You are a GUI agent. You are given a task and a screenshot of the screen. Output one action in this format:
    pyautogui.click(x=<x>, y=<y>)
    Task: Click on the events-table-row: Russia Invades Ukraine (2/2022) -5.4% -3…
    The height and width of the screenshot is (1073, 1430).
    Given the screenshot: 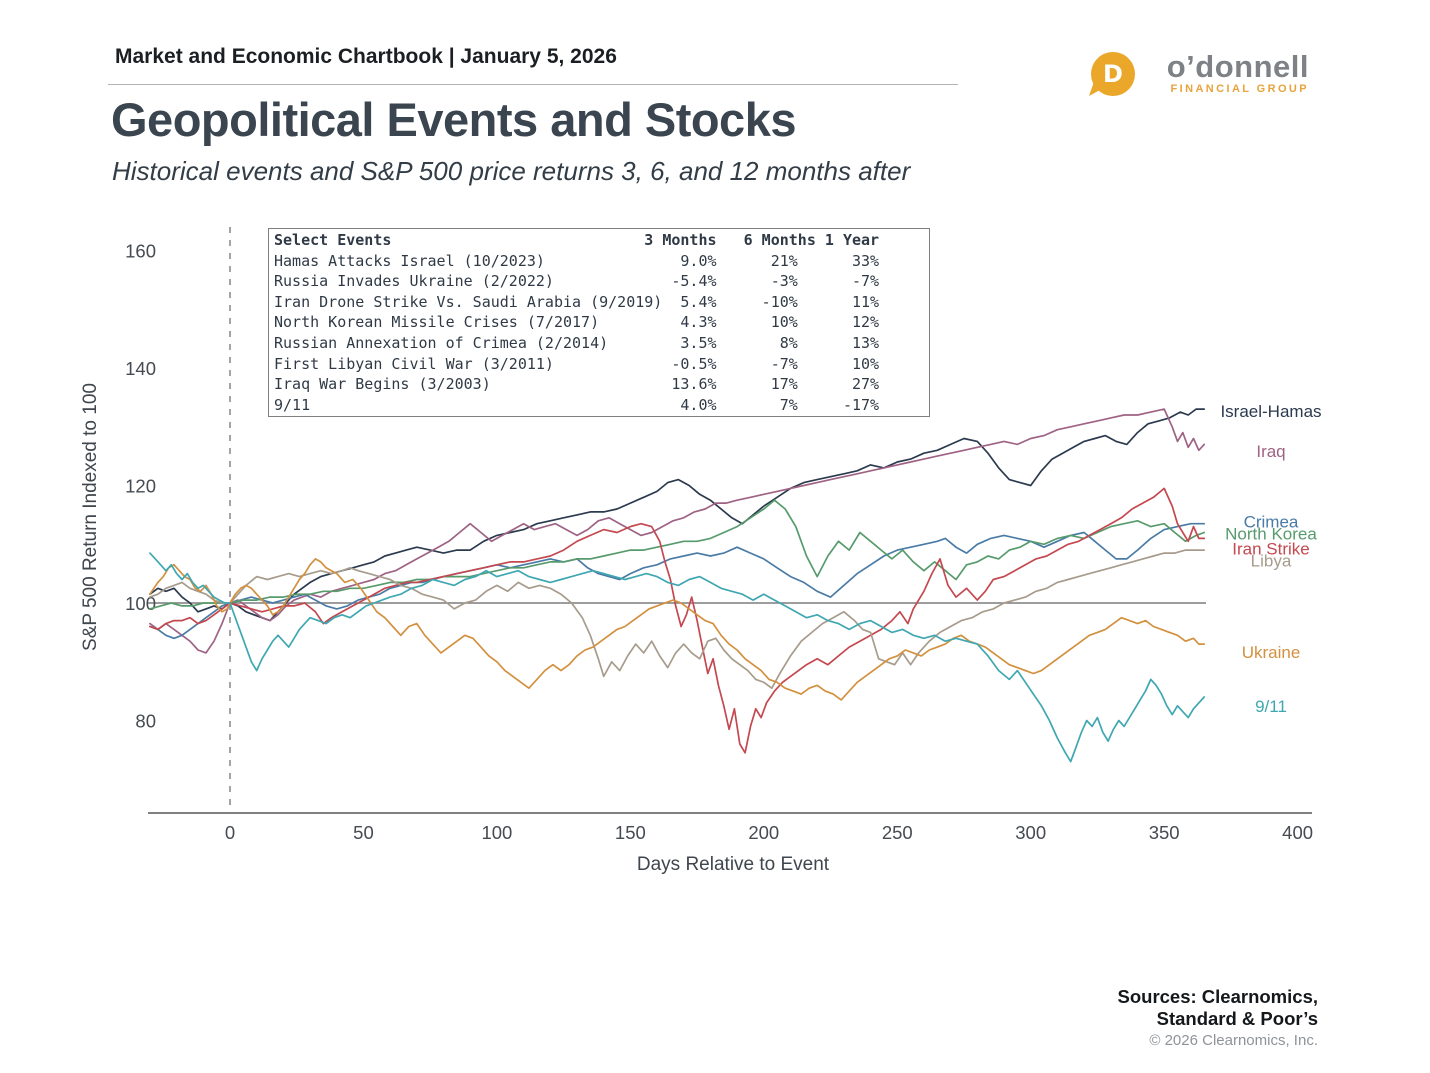 What is the action you would take?
    pyautogui.click(x=577, y=281)
    